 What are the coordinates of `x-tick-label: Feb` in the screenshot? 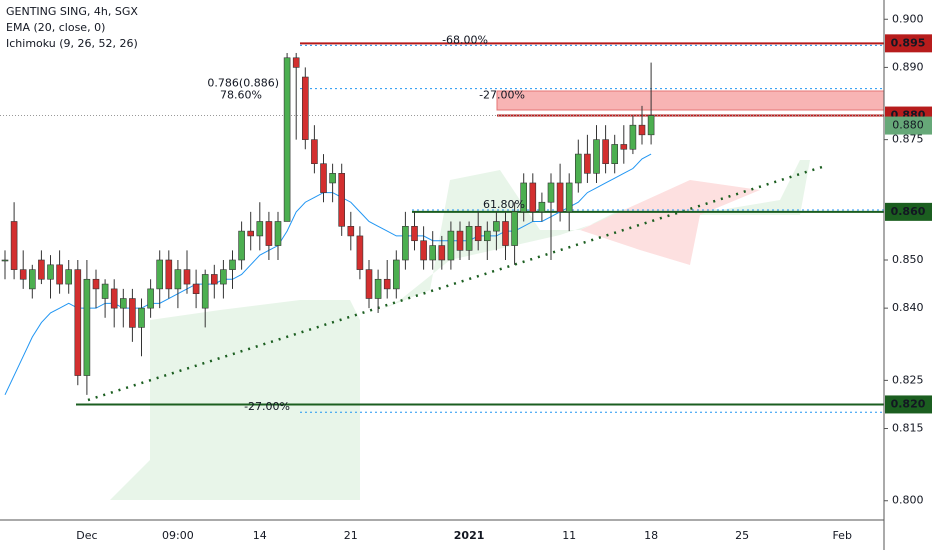 It's located at (841, 535).